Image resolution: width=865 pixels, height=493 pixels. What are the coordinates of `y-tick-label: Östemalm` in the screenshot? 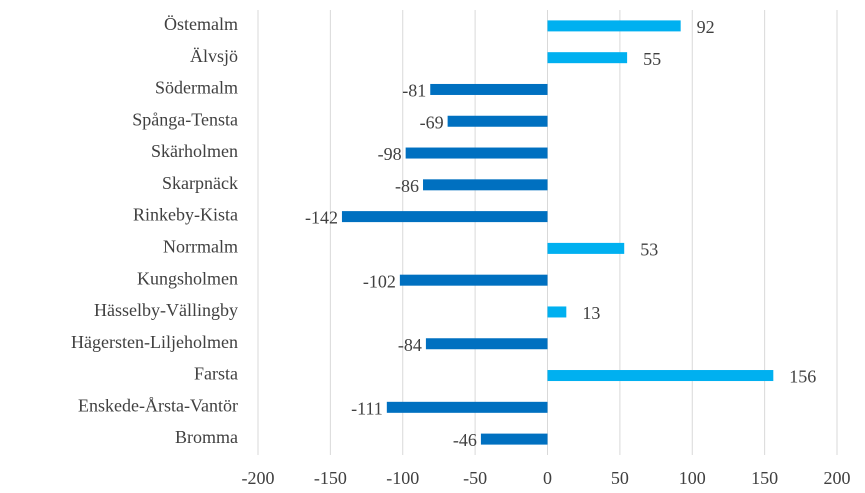 It's located at (201, 24).